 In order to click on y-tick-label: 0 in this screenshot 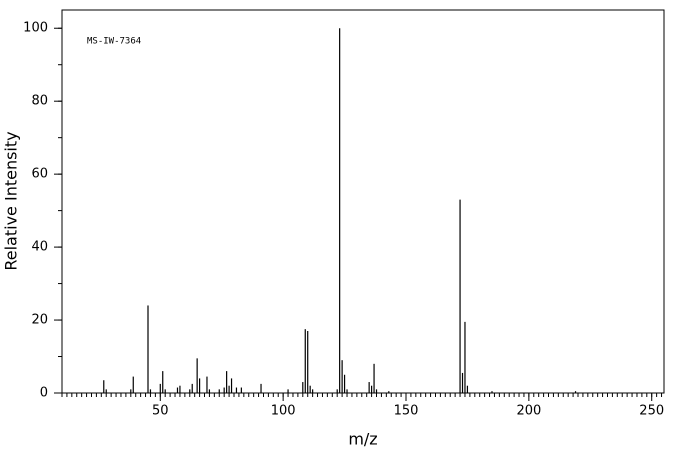, I will do `click(44, 393)`.